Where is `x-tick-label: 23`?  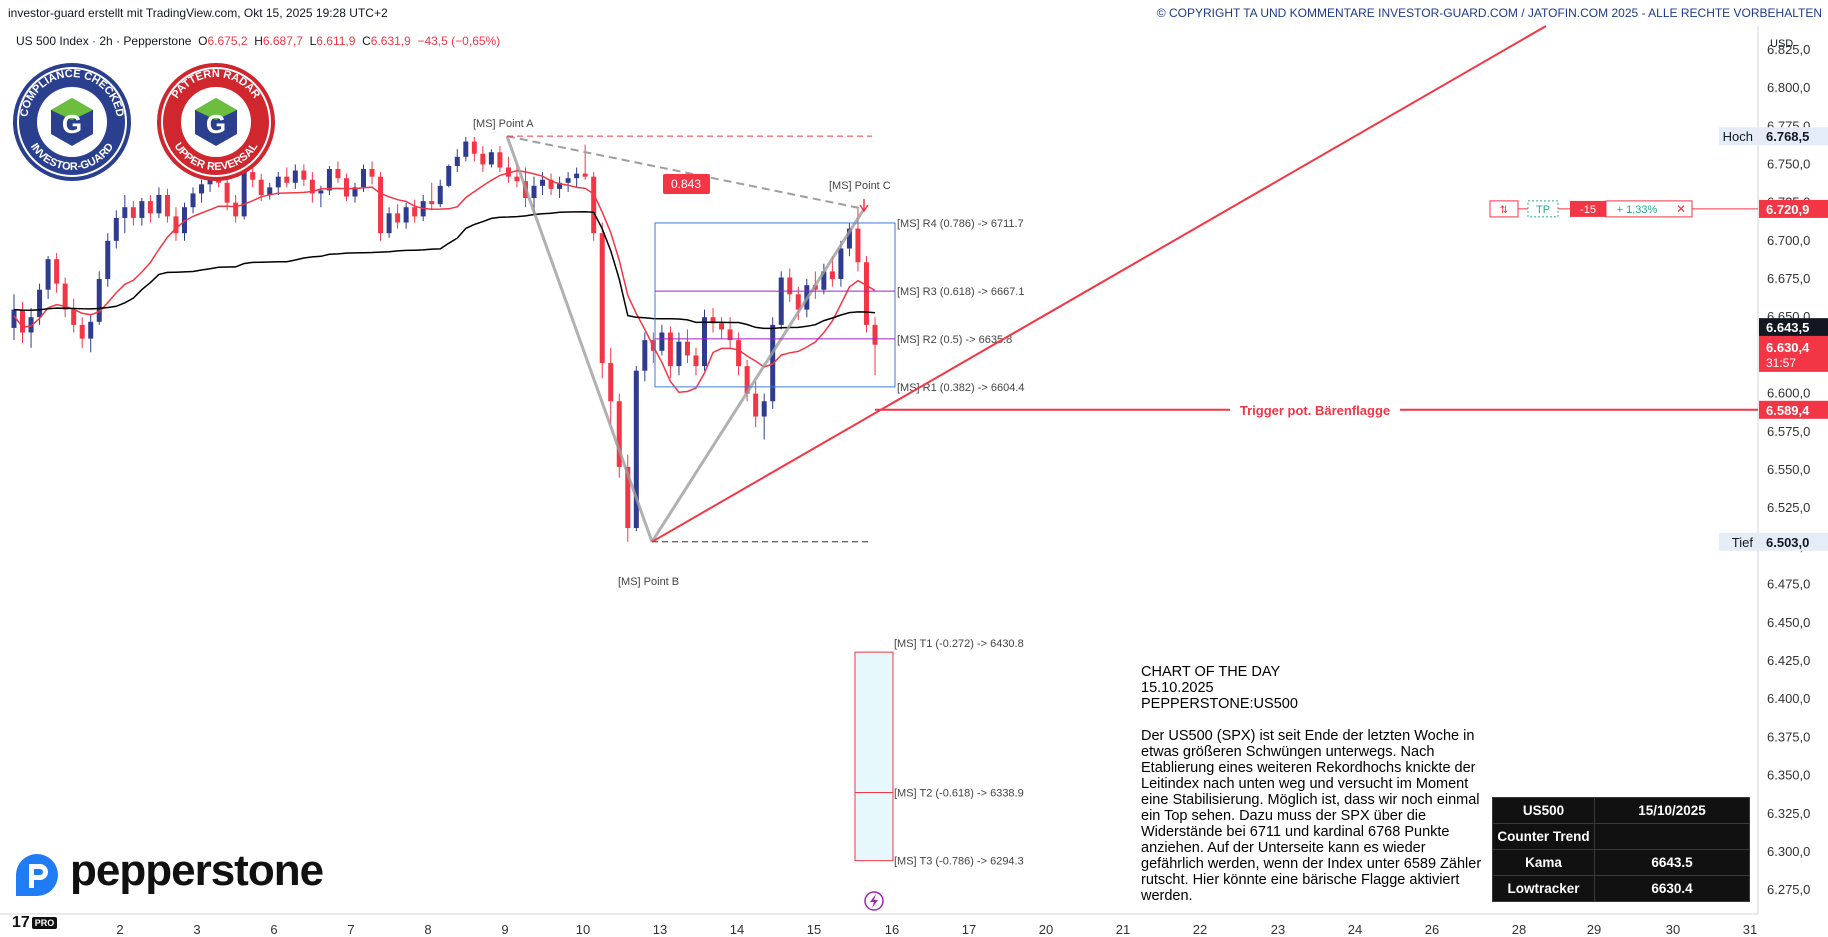 x-tick-label: 23 is located at coordinates (1278, 929).